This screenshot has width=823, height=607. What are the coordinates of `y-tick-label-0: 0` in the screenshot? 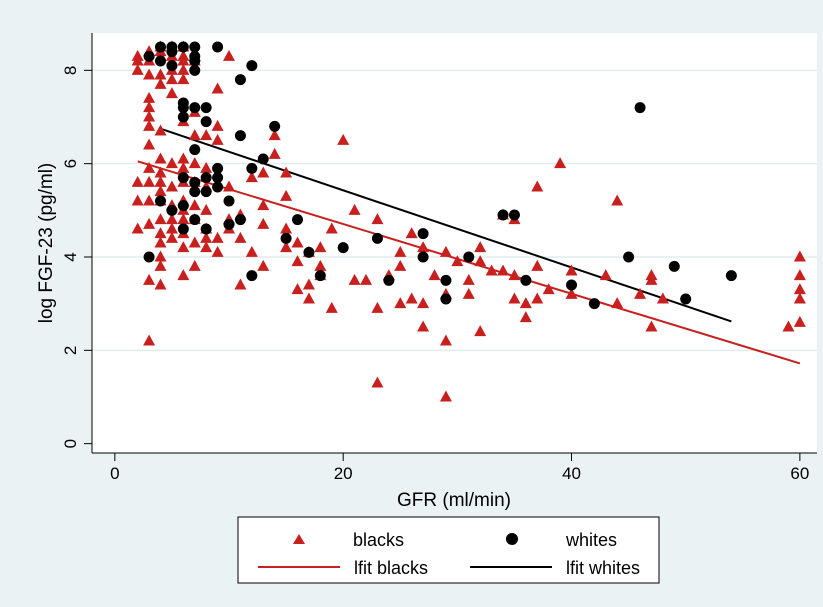 It's located at (70, 443).